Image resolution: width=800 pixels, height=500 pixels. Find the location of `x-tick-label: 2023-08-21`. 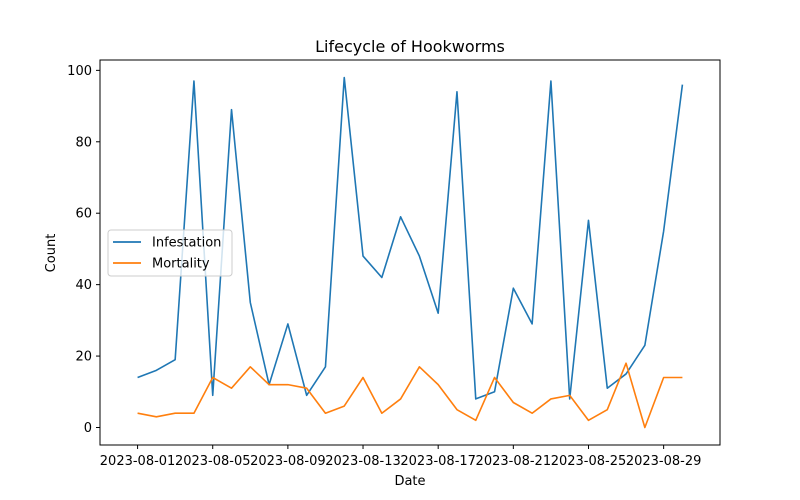

x-tick-label: 2023-08-21 is located at coordinates (514, 461).